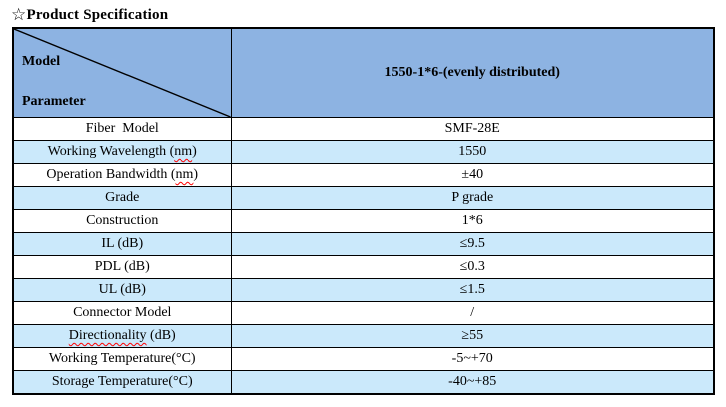  Describe the element at coordinates (107, 335) in the screenshot. I see `misspelled-word: Directionality` at that location.